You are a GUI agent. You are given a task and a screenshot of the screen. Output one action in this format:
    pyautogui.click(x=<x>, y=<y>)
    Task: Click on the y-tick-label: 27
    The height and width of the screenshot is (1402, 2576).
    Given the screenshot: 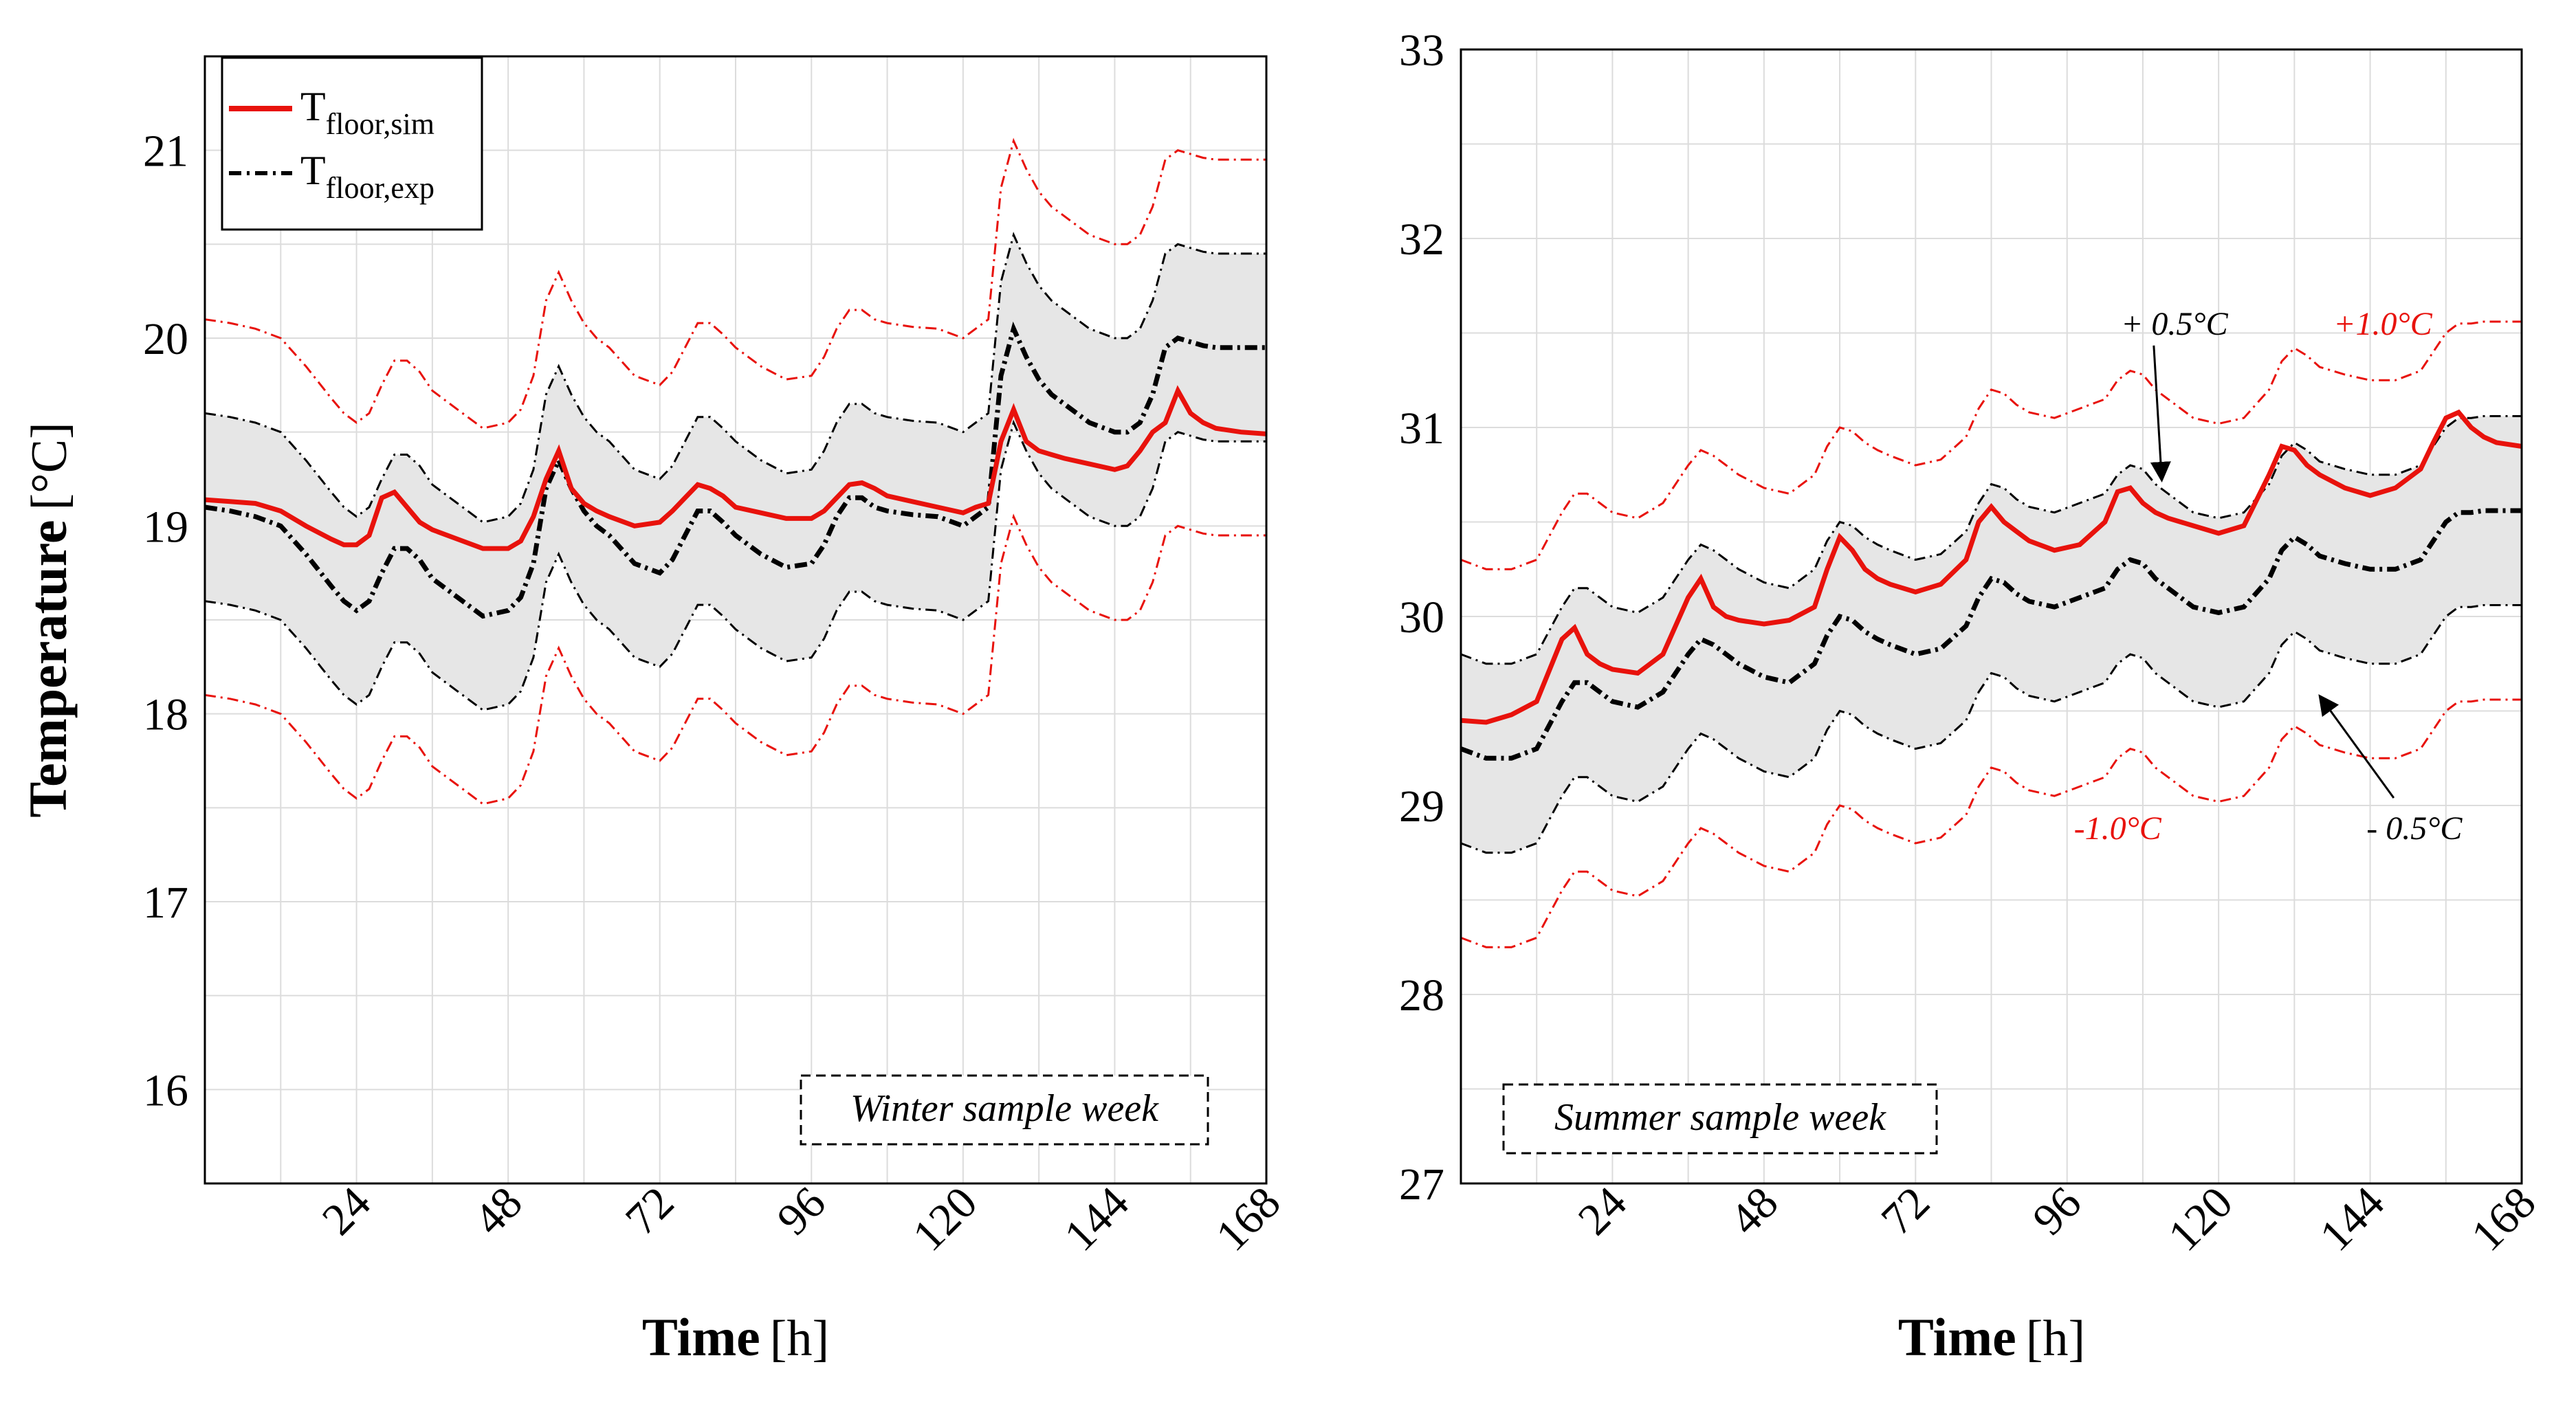 What is the action you would take?
    pyautogui.click(x=1421, y=1184)
    